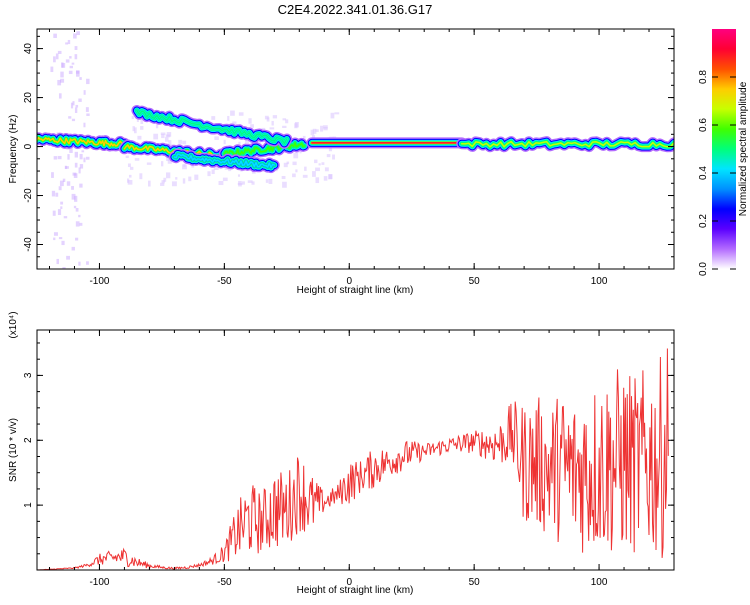 This screenshot has height=605, width=750. I want to click on colorbar-label: Normalized spectral amplitude, so click(743, 148).